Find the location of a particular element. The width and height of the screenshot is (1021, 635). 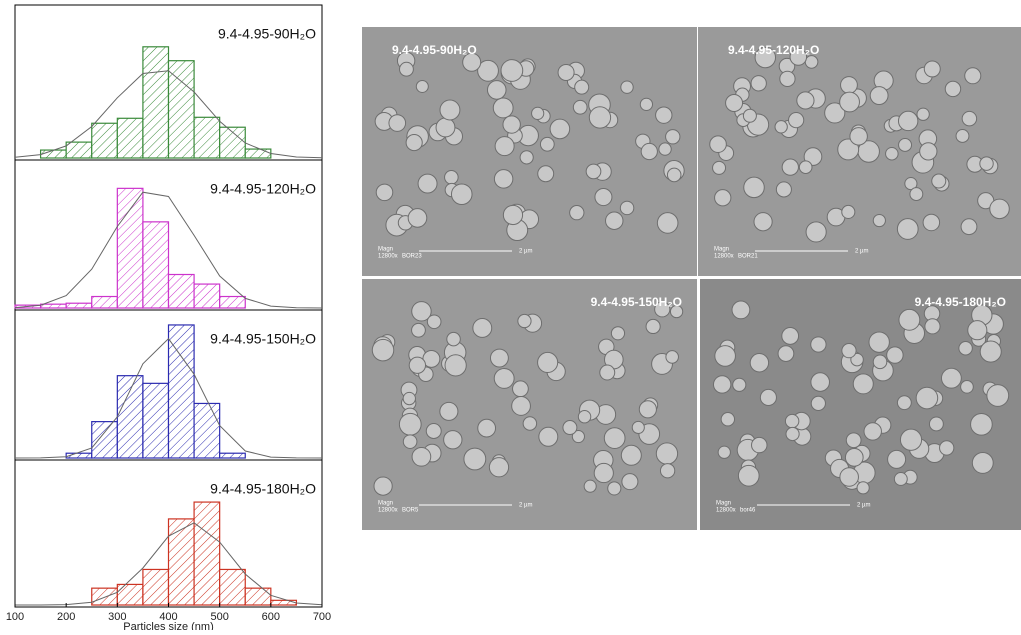

sample-id: bor46 is located at coordinates (748, 511).